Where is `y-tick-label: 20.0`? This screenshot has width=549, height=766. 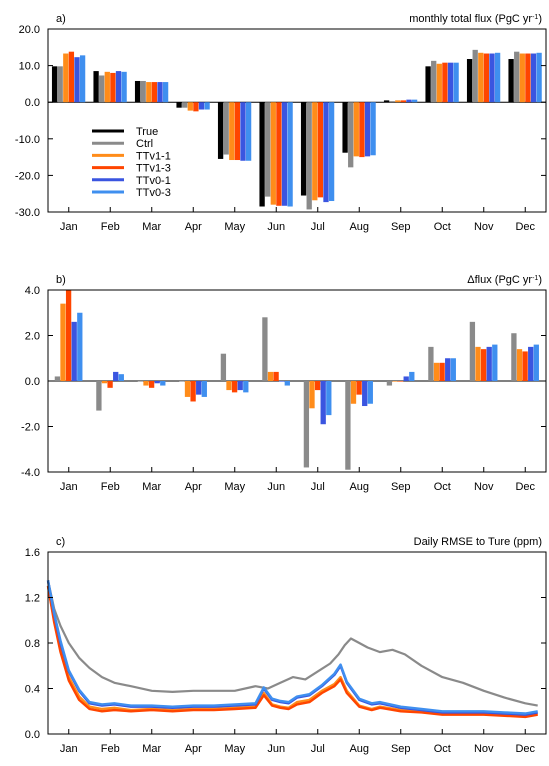 y-tick-label: 20.0 is located at coordinates (29, 30).